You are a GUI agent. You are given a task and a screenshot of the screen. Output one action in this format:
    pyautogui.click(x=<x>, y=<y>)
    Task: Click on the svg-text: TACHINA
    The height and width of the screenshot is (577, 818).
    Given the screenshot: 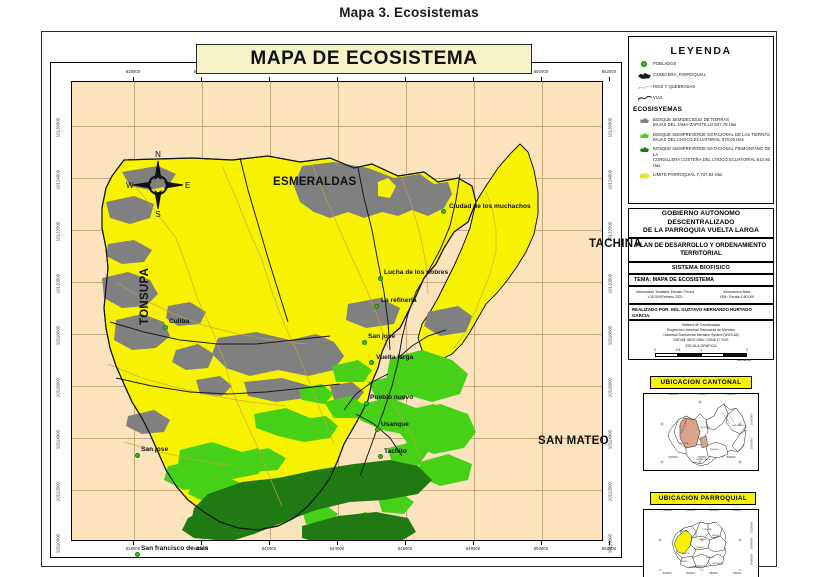 What is the action you would take?
    pyautogui.click(x=705, y=427)
    